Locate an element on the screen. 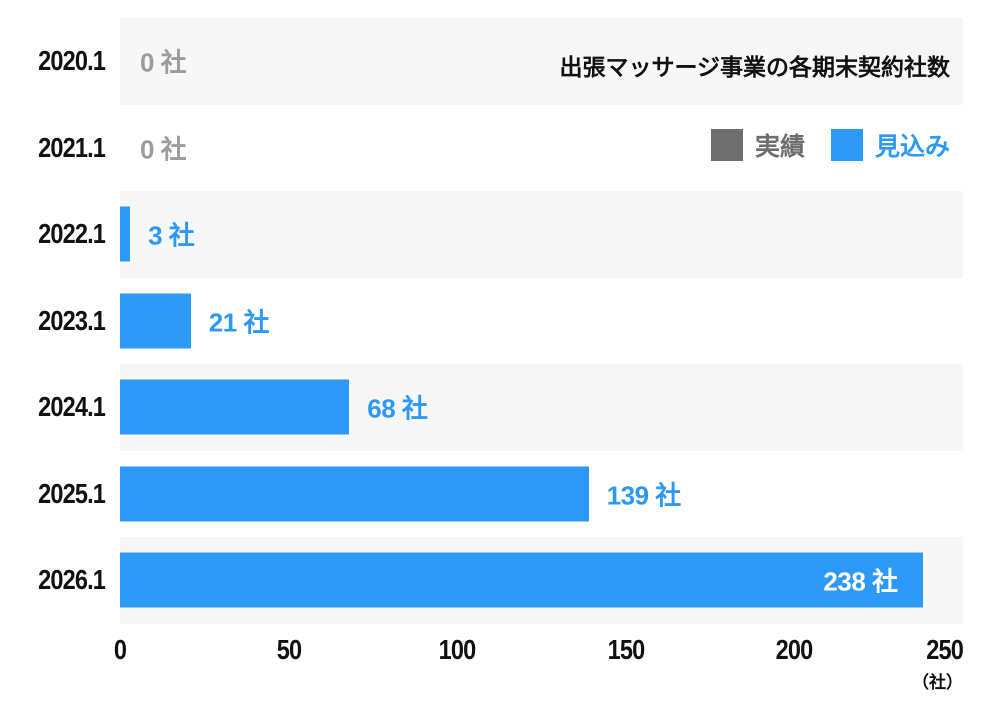 The height and width of the screenshot is (706, 1000). chart-row: 2021.1 0 社 is located at coordinates (481, 147).